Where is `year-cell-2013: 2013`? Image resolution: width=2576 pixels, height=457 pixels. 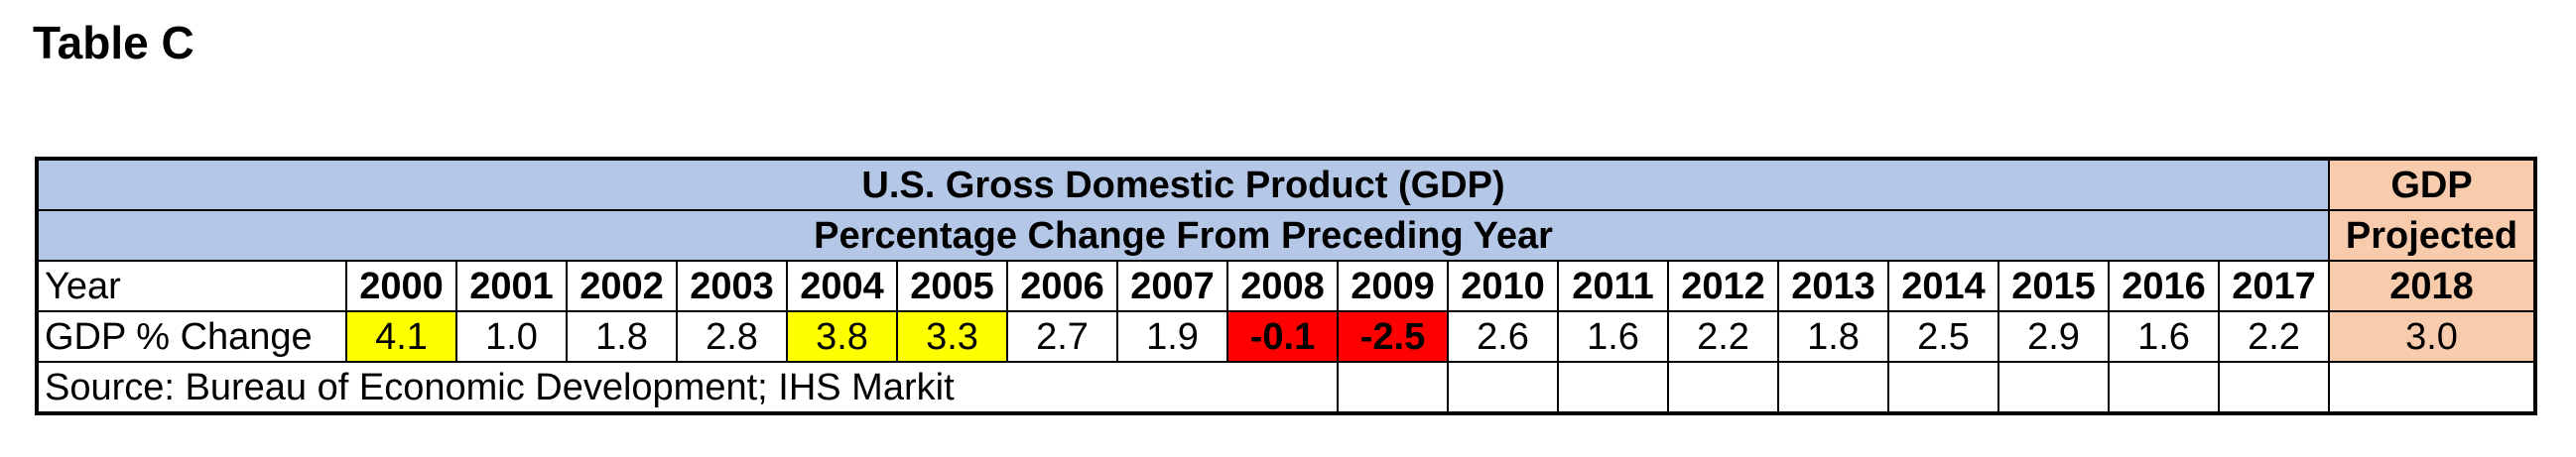 year-cell-2013: 2013 is located at coordinates (1833, 286).